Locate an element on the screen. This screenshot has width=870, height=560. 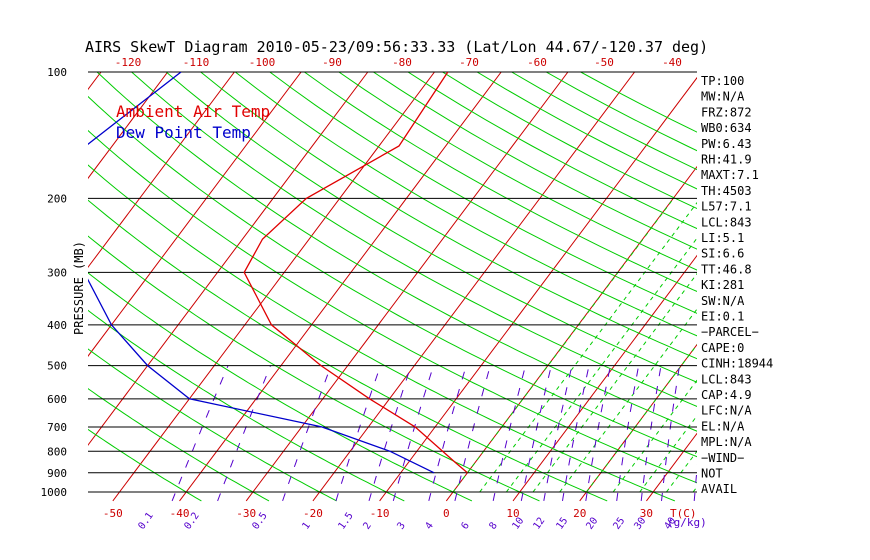
mixing-ratio-tick-label: 1.5 is located at coordinates (345, 521).